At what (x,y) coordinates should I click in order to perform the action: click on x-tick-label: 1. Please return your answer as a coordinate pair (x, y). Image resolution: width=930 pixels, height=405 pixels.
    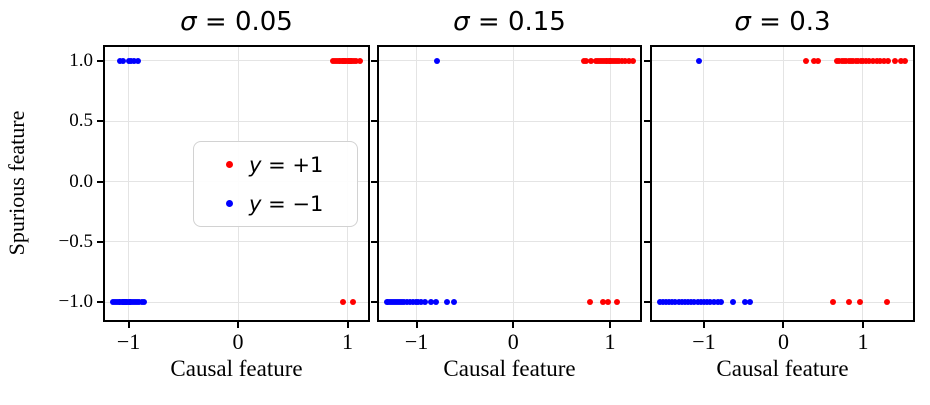
    Looking at the image, I should click on (863, 341).